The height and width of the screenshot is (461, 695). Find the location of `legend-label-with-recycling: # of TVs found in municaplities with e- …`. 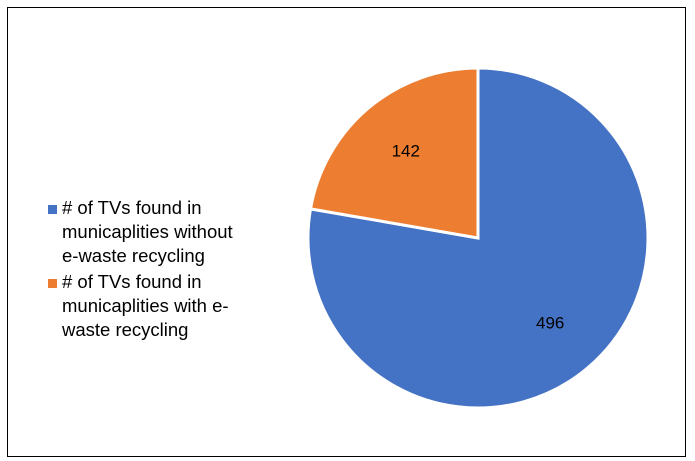

legend-label-with-recycling: # of TVs found in municaplities with e- … is located at coordinates (145, 305).